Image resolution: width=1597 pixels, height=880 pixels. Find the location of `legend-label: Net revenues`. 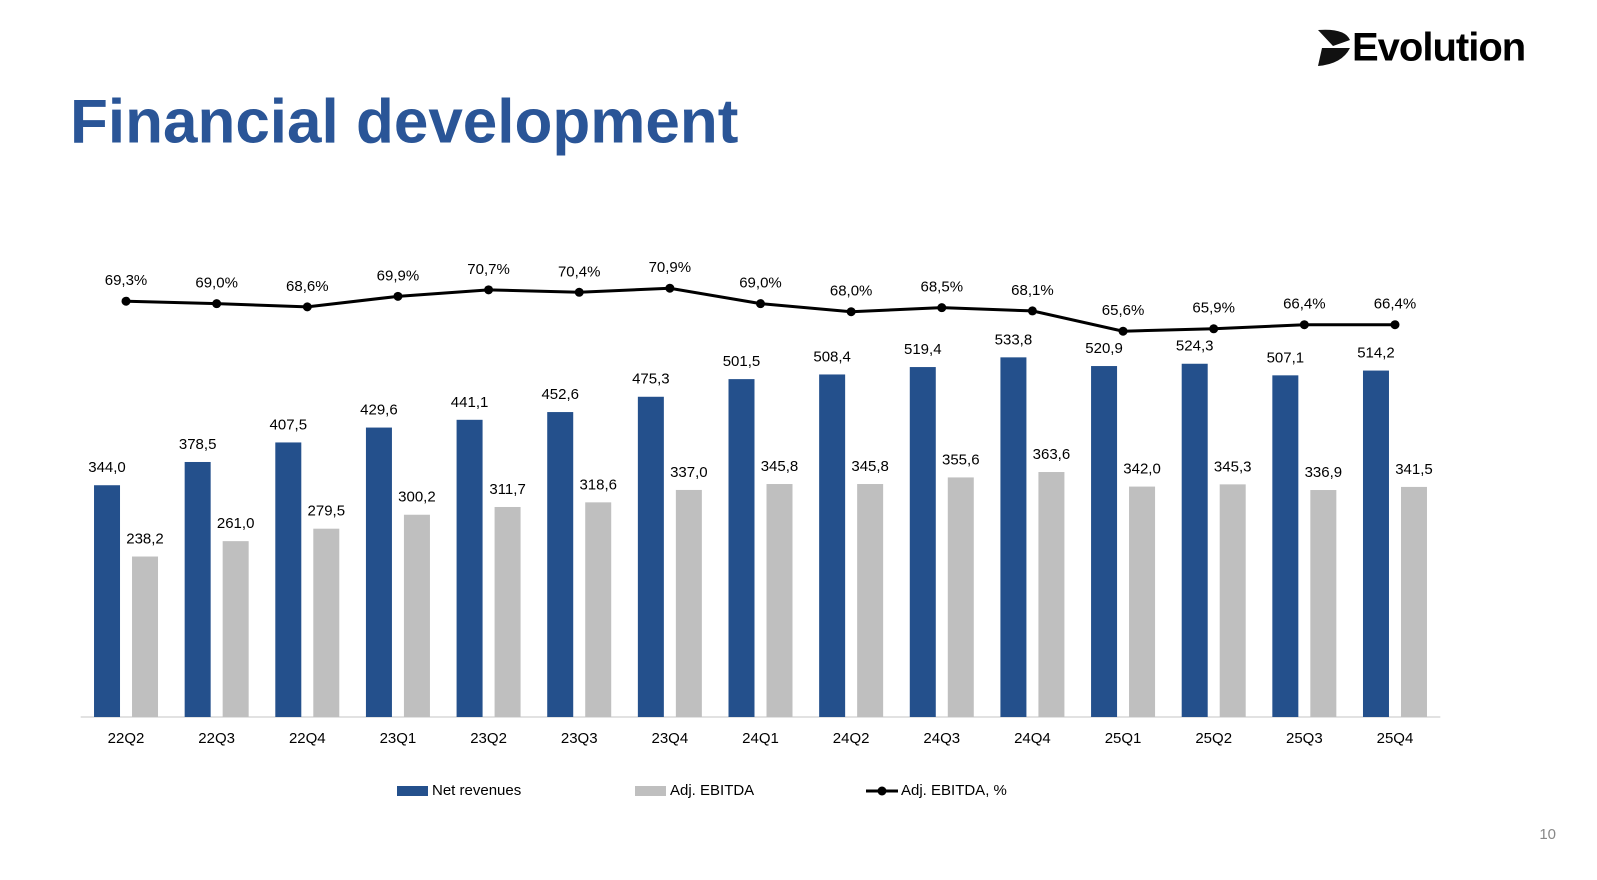

legend-label: Net revenues is located at coordinates (476, 790).